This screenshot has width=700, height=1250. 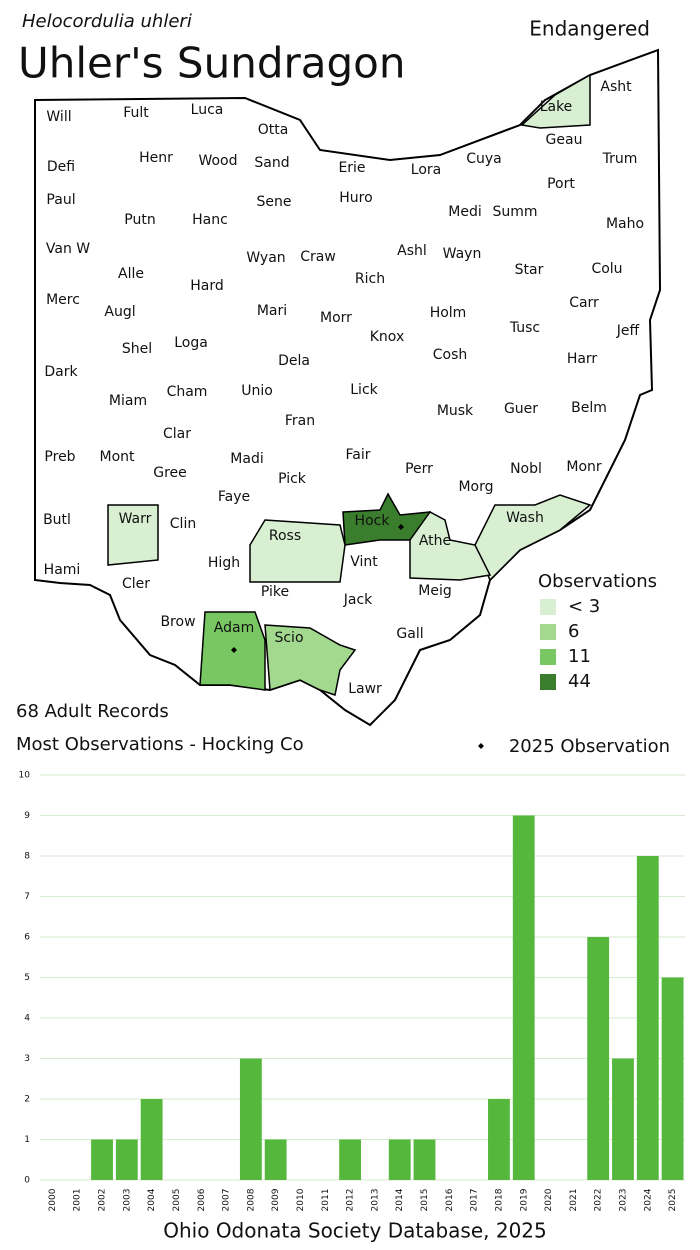 What do you see at coordinates (364, 562) in the screenshot?
I see `county-label: Vint` at bounding box center [364, 562].